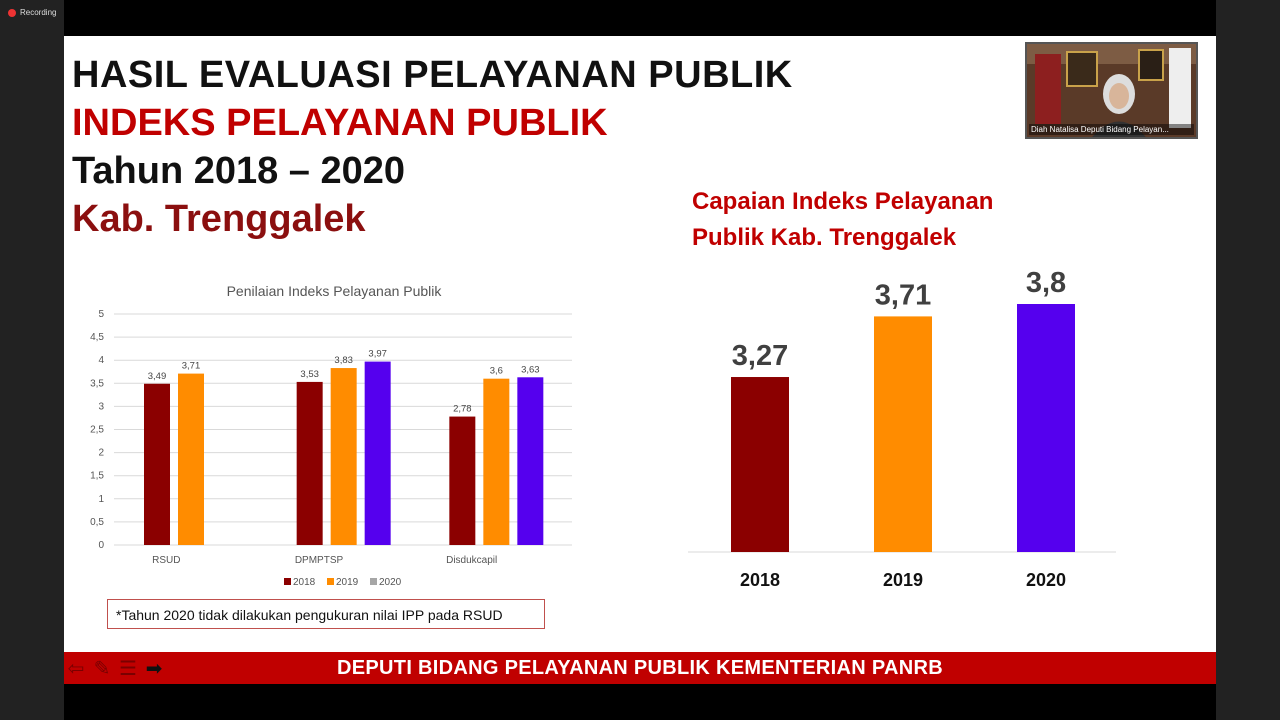  Describe the element at coordinates (12, 12) in the screenshot. I see `recording-dot-icon` at that location.